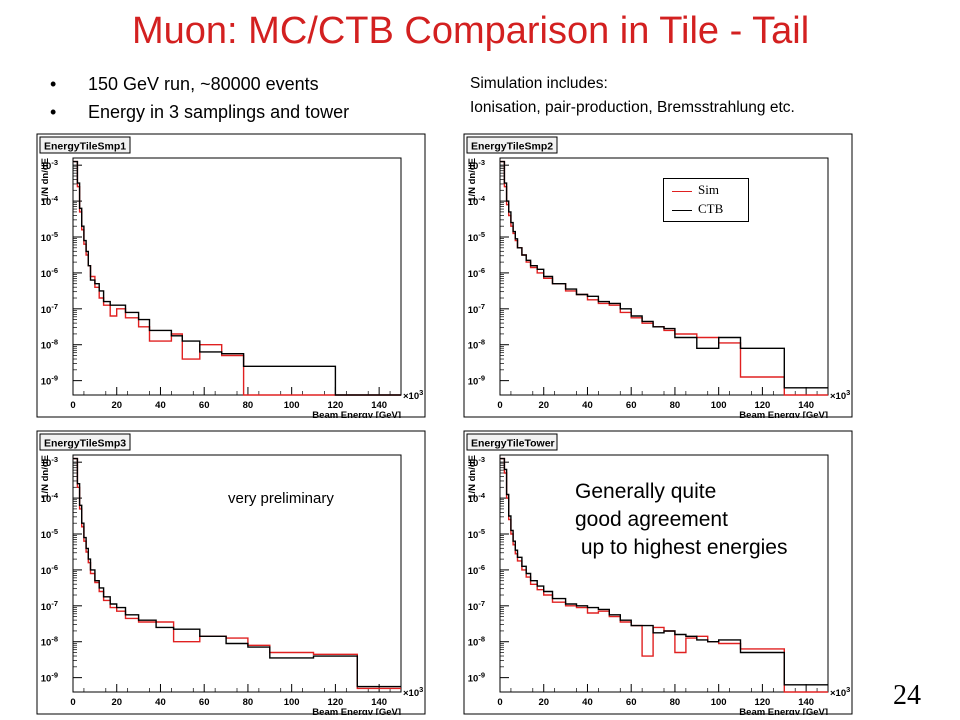 Image resolution: width=960 pixels, height=720 pixels. I want to click on chart-title: EnergyTileSmp1, so click(85, 147).